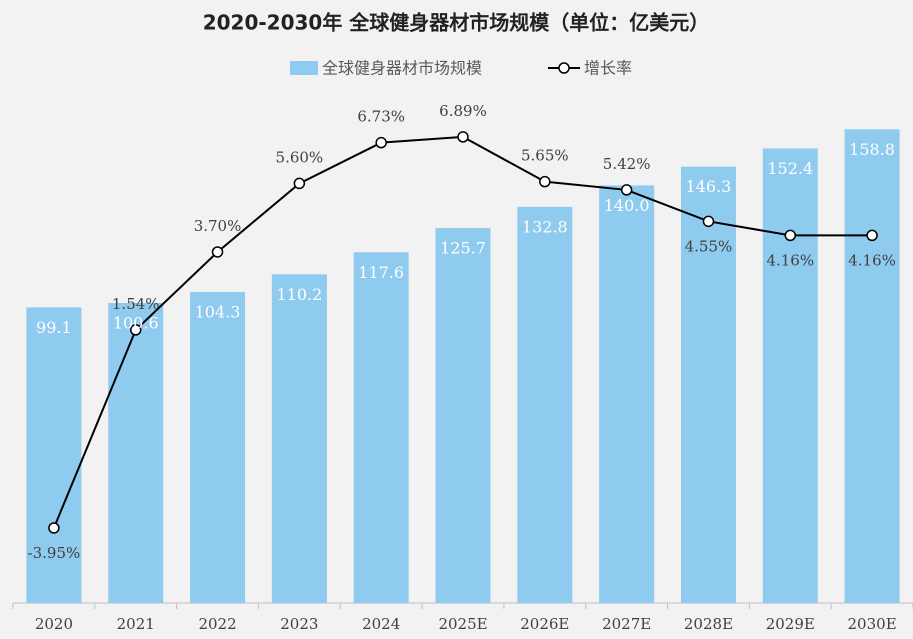 The image size is (913, 639). What do you see at coordinates (54, 327) in the screenshot?
I see `bar-label: 99.1` at bounding box center [54, 327].